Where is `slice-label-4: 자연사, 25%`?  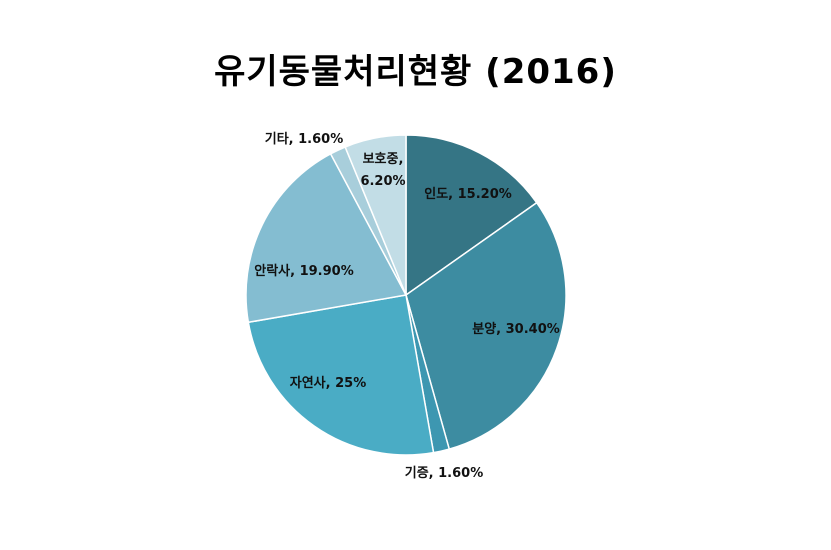
slice-label-4: 자연사, 25% is located at coordinates (328, 383).